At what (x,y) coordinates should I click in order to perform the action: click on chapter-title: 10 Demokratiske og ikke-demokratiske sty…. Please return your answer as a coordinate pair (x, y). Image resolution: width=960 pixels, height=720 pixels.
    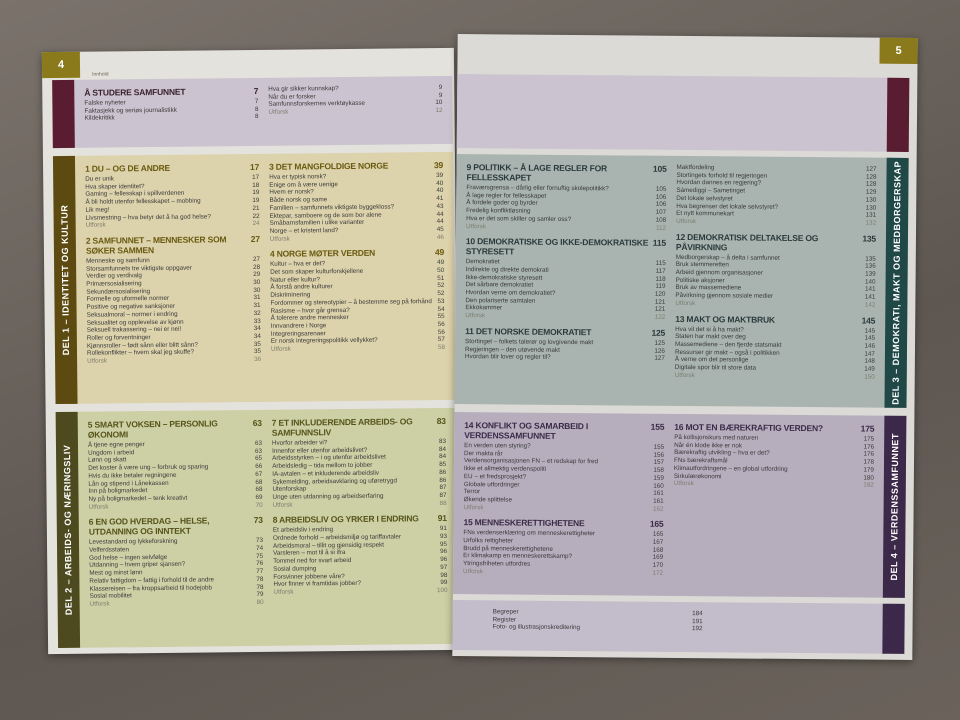
    Looking at the image, I should click on (566, 247).